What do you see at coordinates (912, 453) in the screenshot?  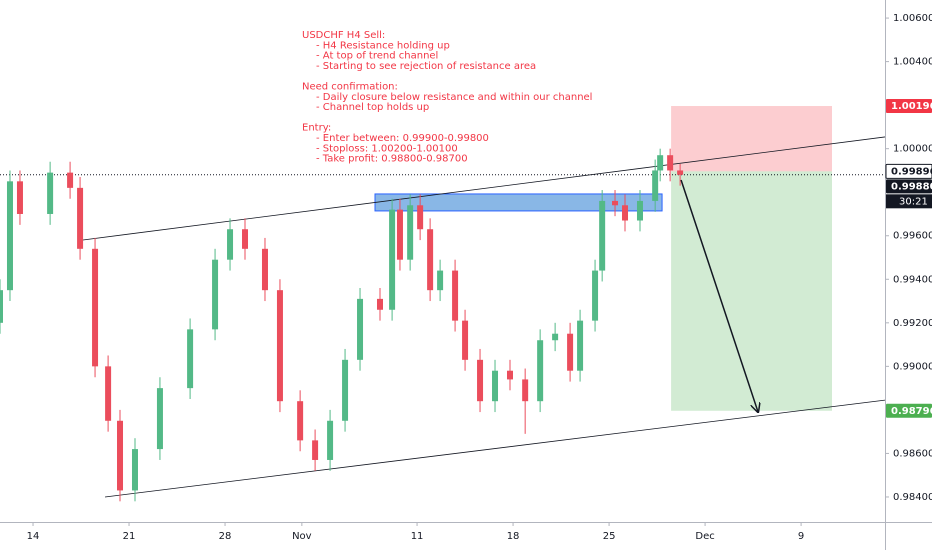 I see `y-tick-label: 0.98600` at bounding box center [912, 453].